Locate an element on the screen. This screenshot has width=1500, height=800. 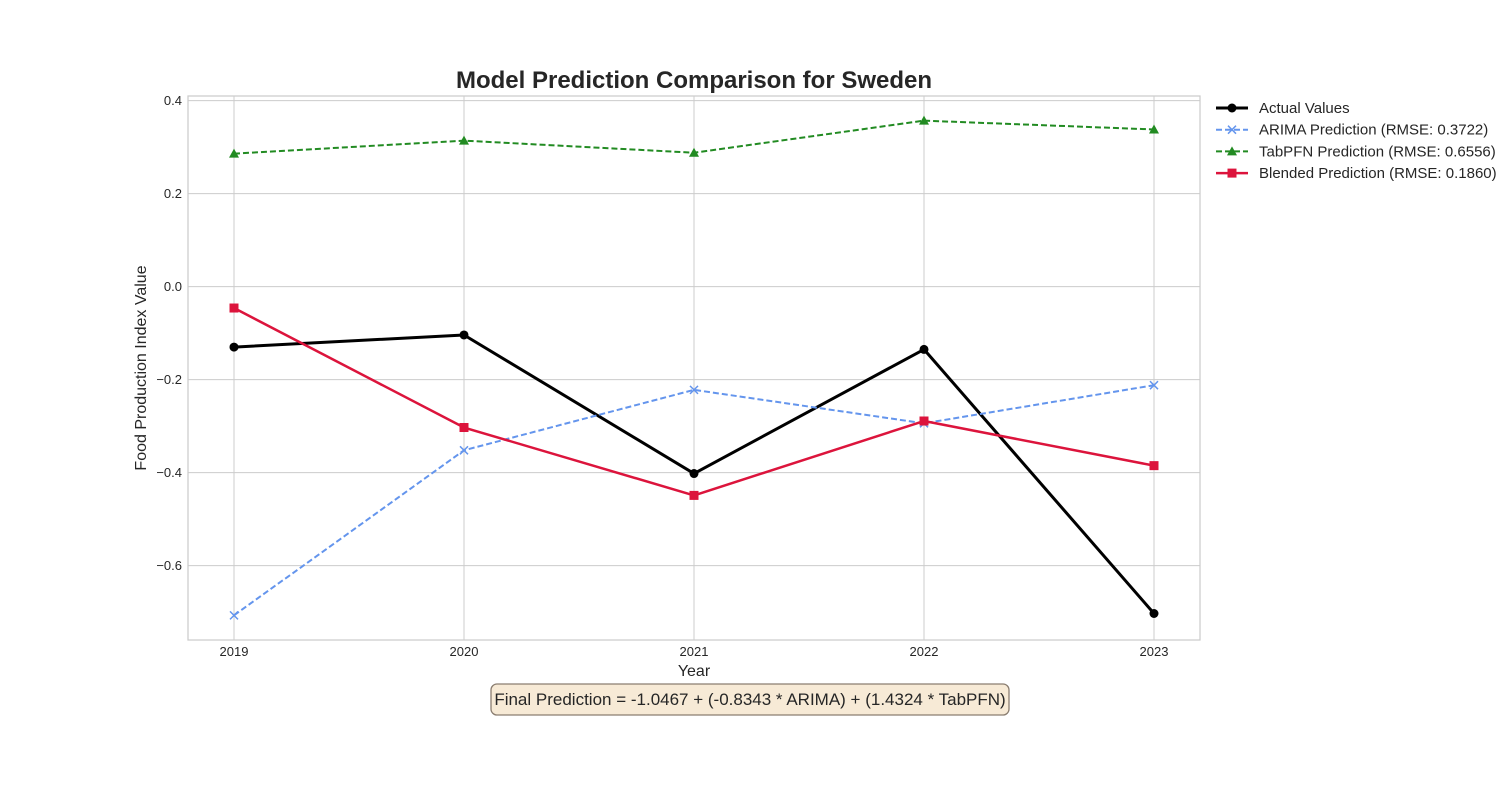
legend-label: Actual Values is located at coordinates (1304, 108).